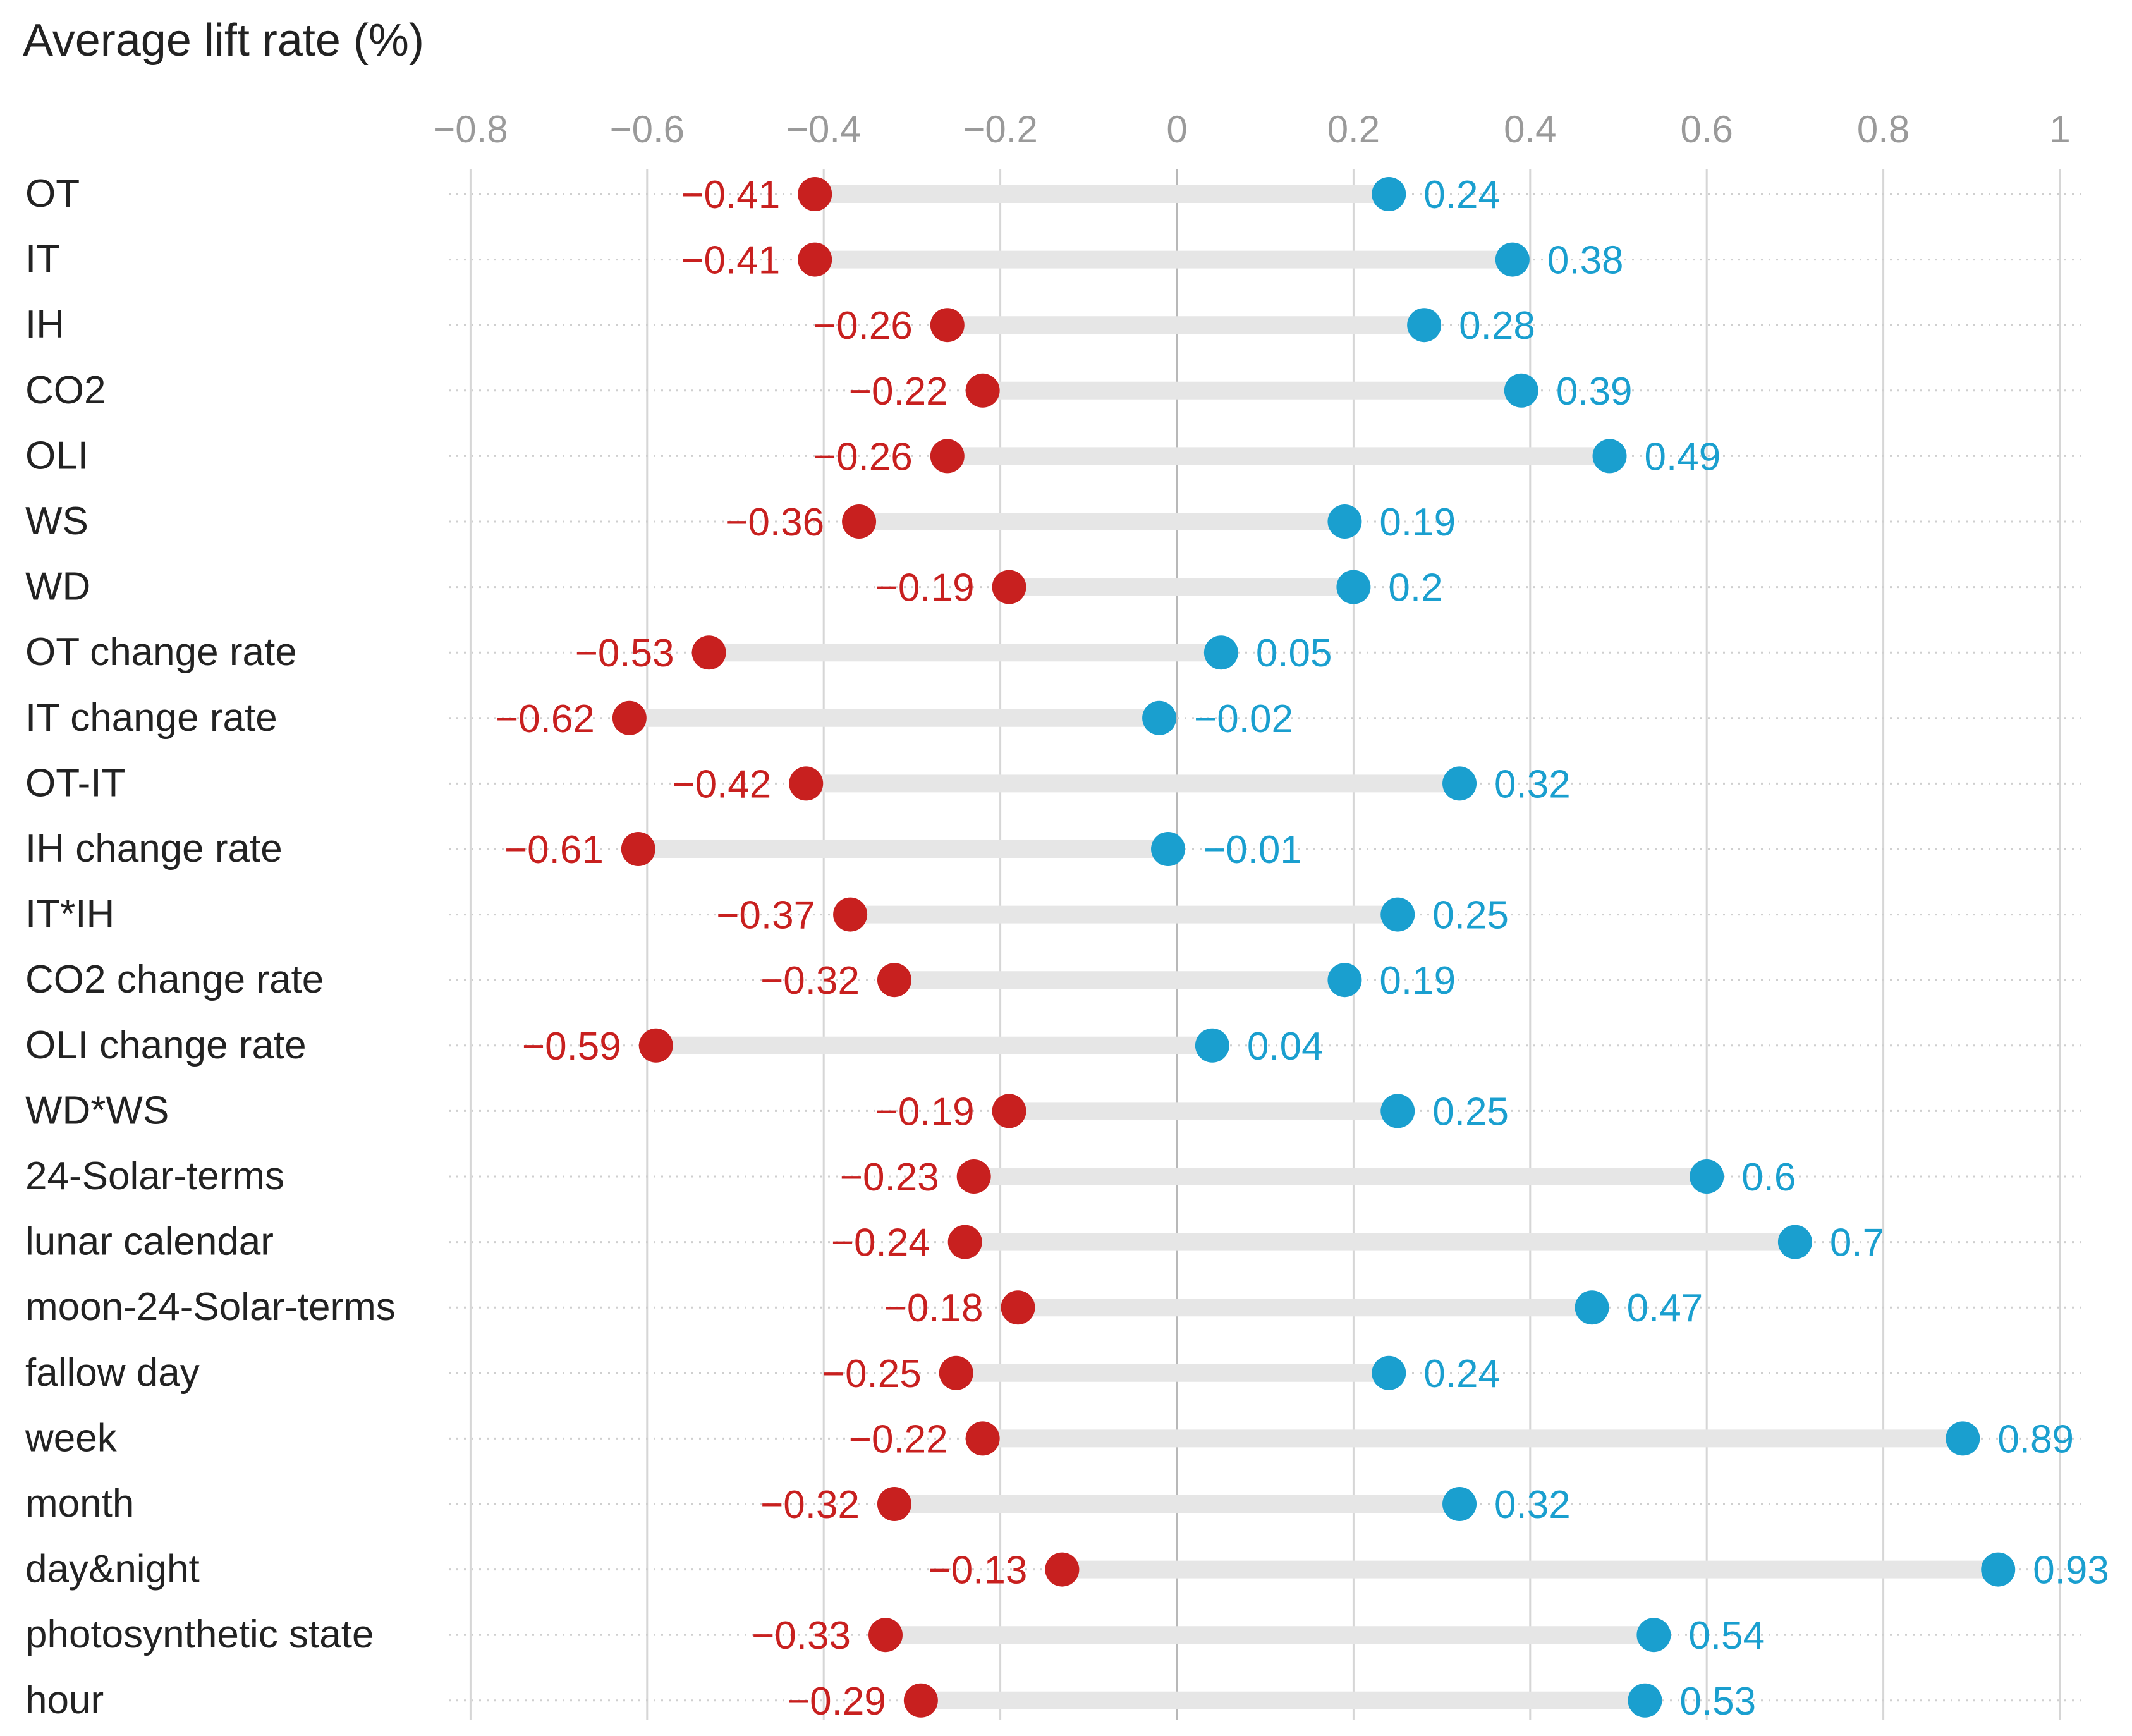 The height and width of the screenshot is (1736, 2132). What do you see at coordinates (1717, 1701) in the screenshot?
I see `positive-value-label: 0.53` at bounding box center [1717, 1701].